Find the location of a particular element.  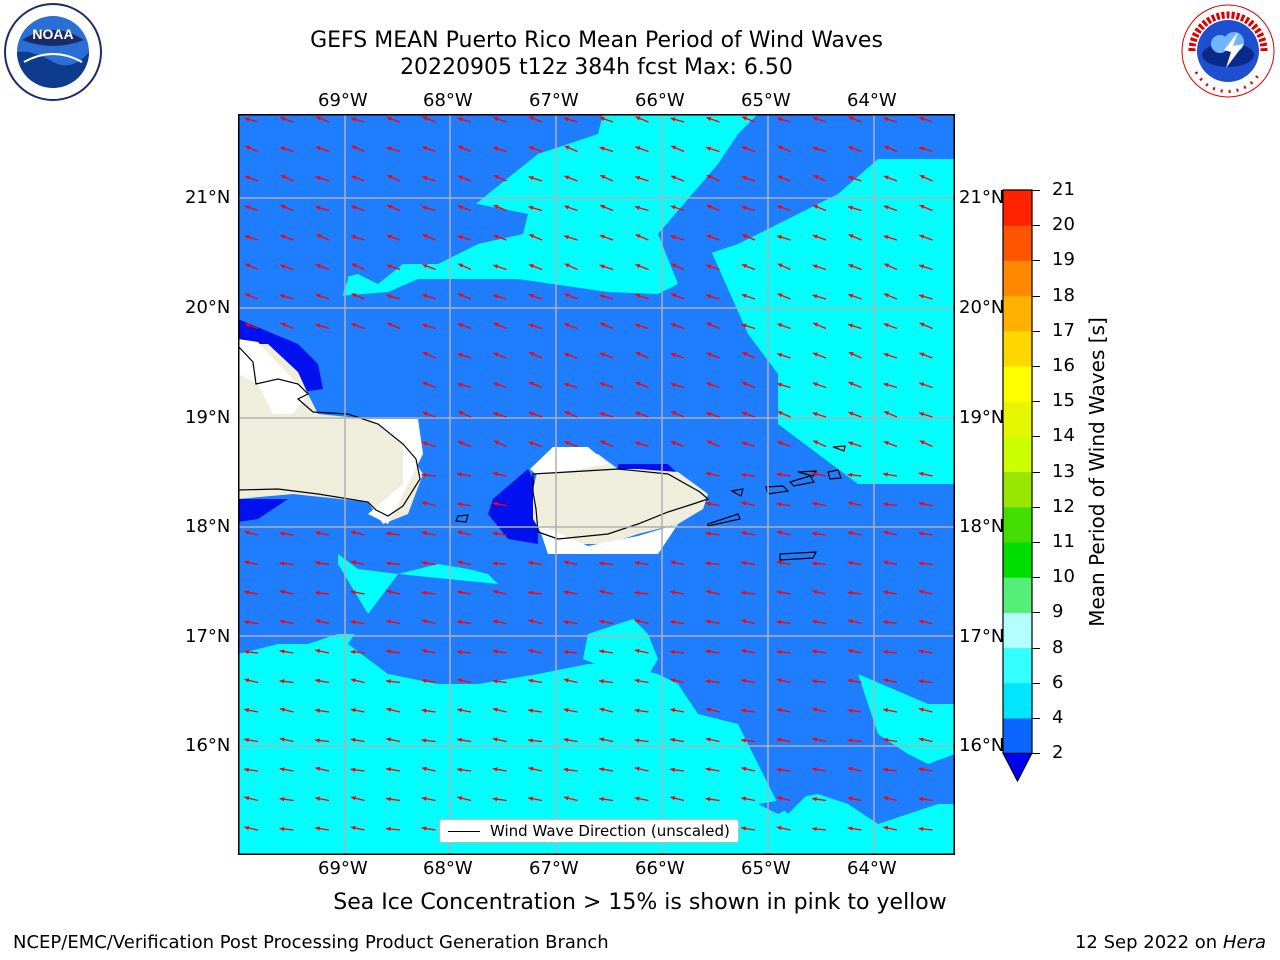

lat-label-right-19n: 19°N is located at coordinates (982, 417).